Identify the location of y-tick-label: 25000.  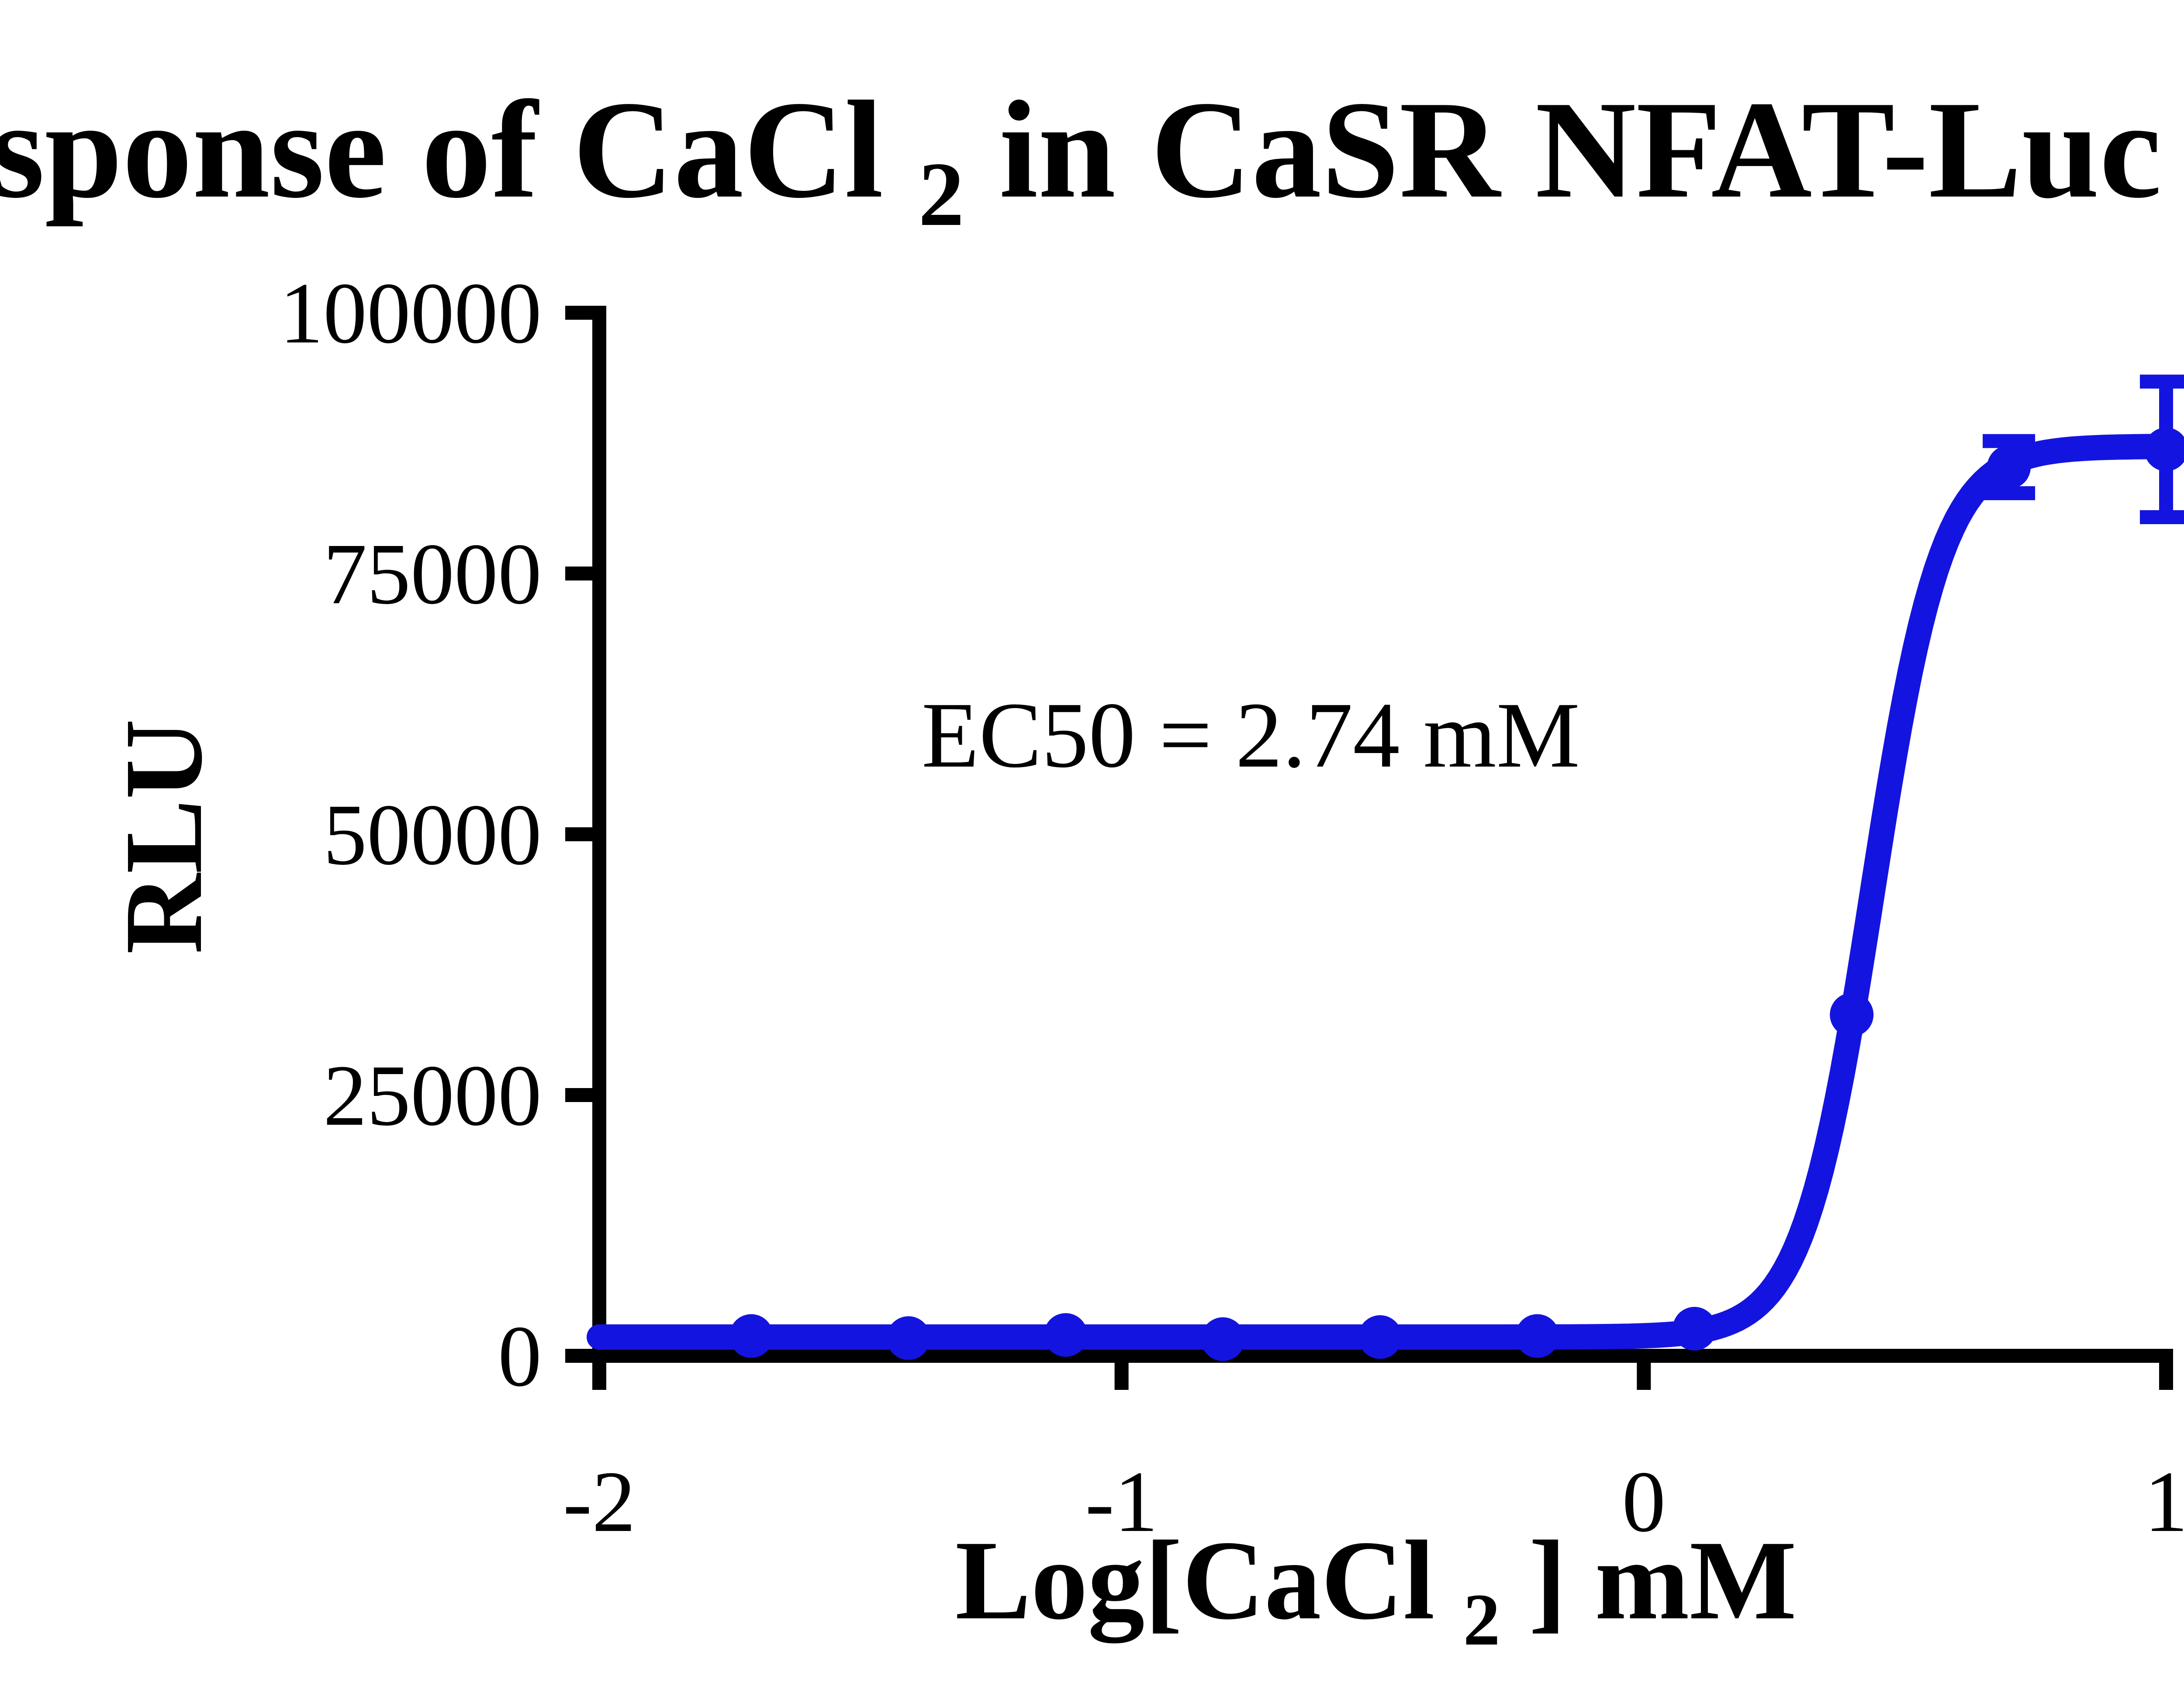
(432, 1095).